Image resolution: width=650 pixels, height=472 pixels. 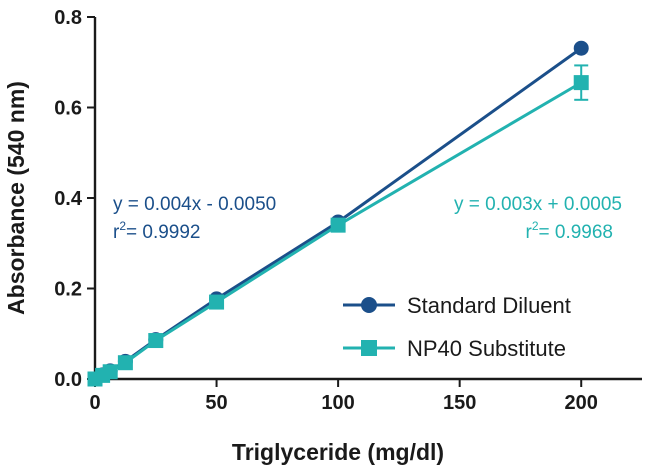 What do you see at coordinates (576, 232) in the screenshot?
I see `r2-np40-substitute-value: = 0.9968` at bounding box center [576, 232].